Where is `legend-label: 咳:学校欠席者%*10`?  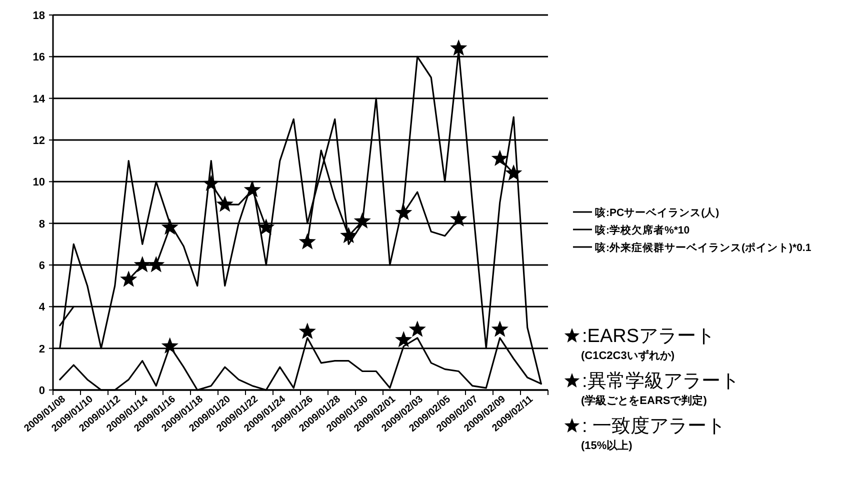
legend-label: 咳:学校欠席者%*10 is located at coordinates (642, 230).